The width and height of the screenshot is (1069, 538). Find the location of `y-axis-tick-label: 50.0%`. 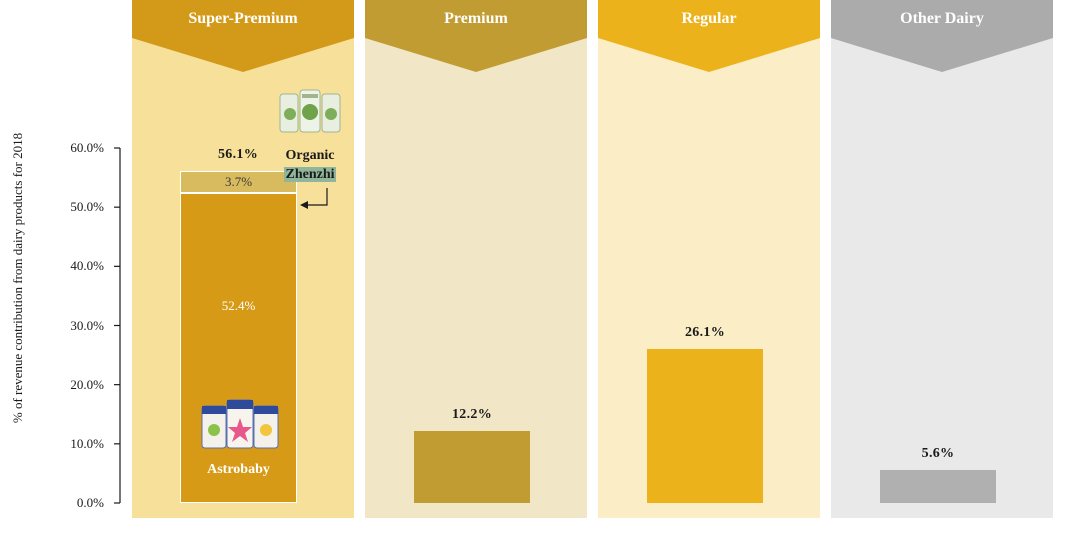

y-axis-tick-label: 50.0% is located at coordinates (87, 207).